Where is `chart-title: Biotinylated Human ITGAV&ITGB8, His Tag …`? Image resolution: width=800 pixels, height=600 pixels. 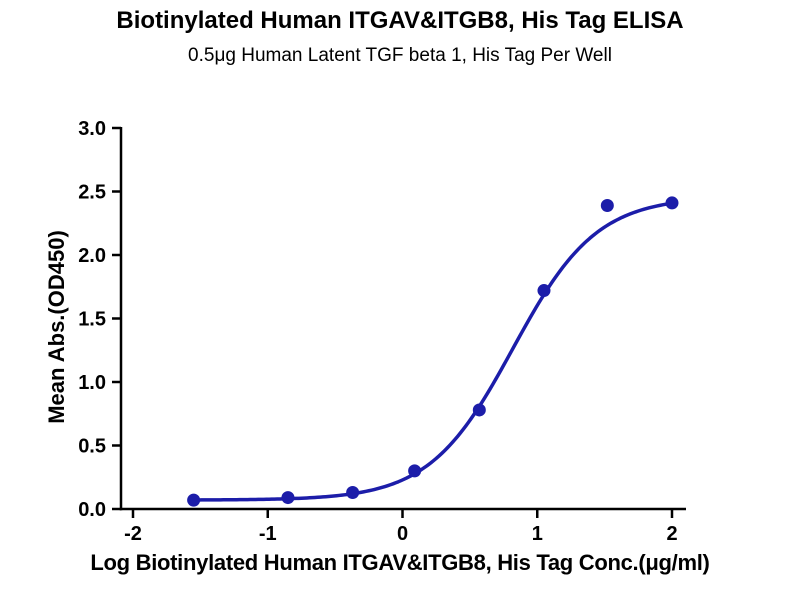 chart-title: Biotinylated Human ITGAV&ITGB8, His Tag … is located at coordinates (400, 20).